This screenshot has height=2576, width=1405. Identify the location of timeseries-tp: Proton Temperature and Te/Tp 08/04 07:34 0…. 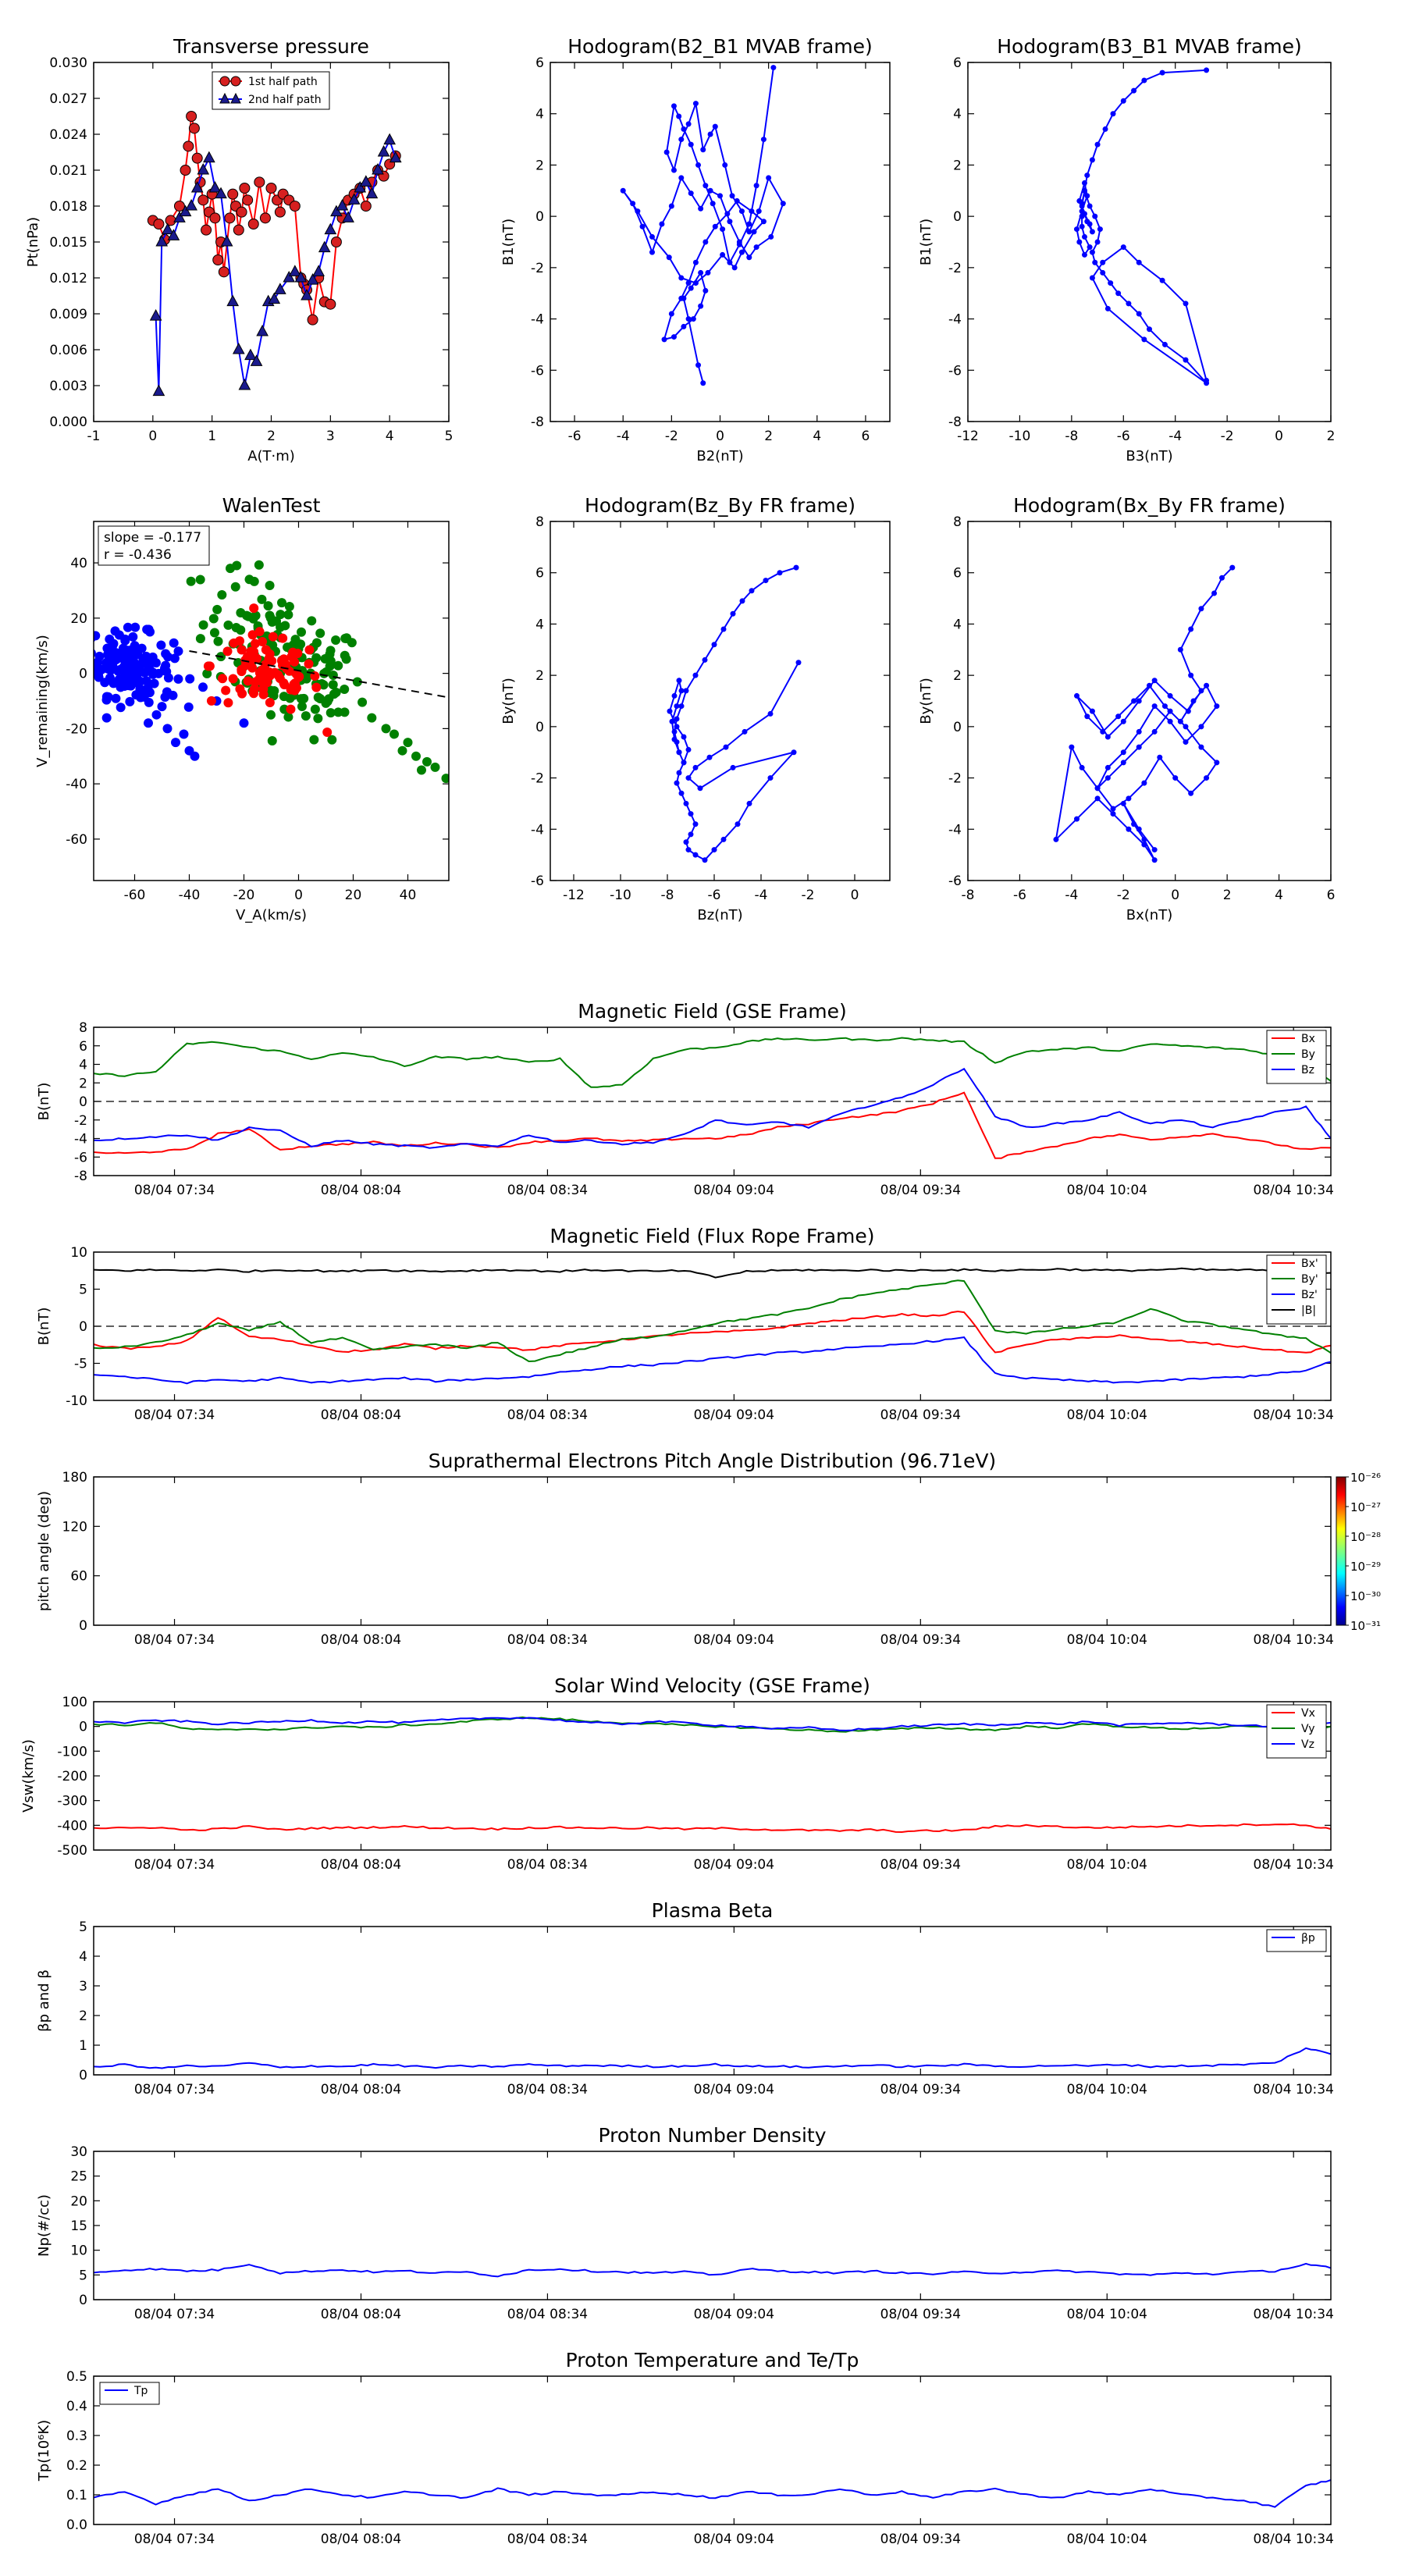
(685, 2448).